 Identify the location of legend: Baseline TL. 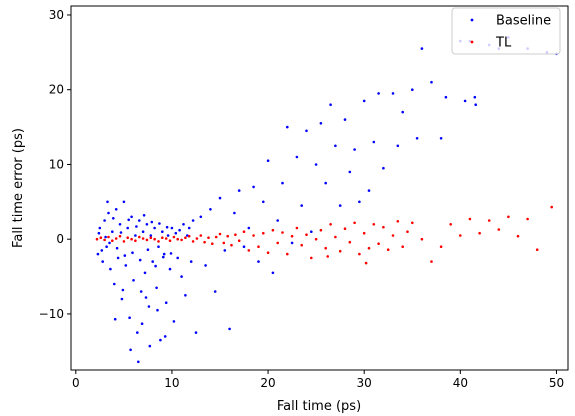
(506, 31).